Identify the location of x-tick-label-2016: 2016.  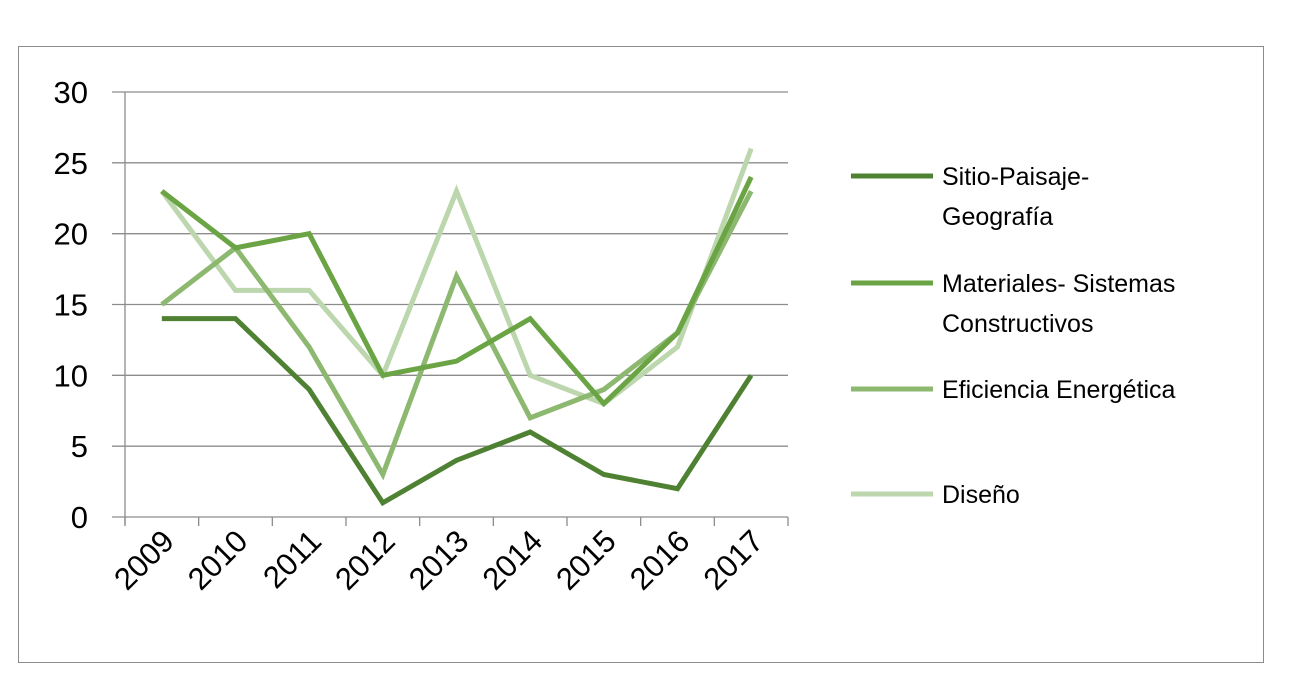
(660, 560).